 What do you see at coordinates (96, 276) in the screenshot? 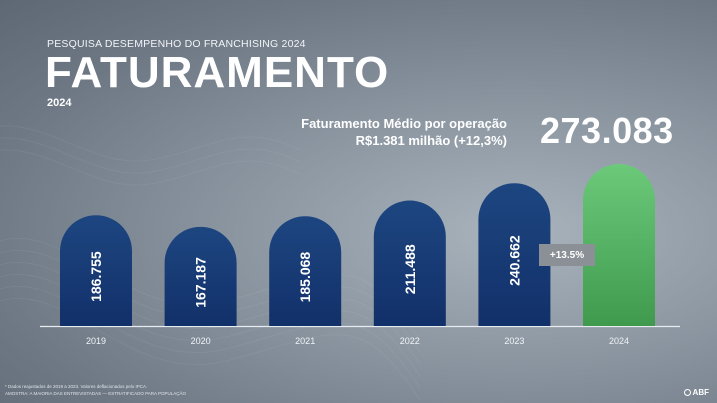
I see `bar-value-label-2019: 186.755` at bounding box center [96, 276].